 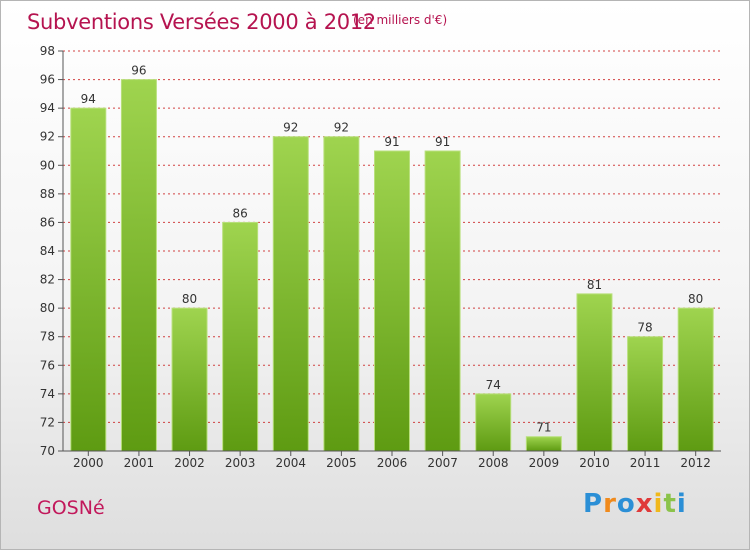 I want to click on y-tick-label: 98, so click(x=47, y=51).